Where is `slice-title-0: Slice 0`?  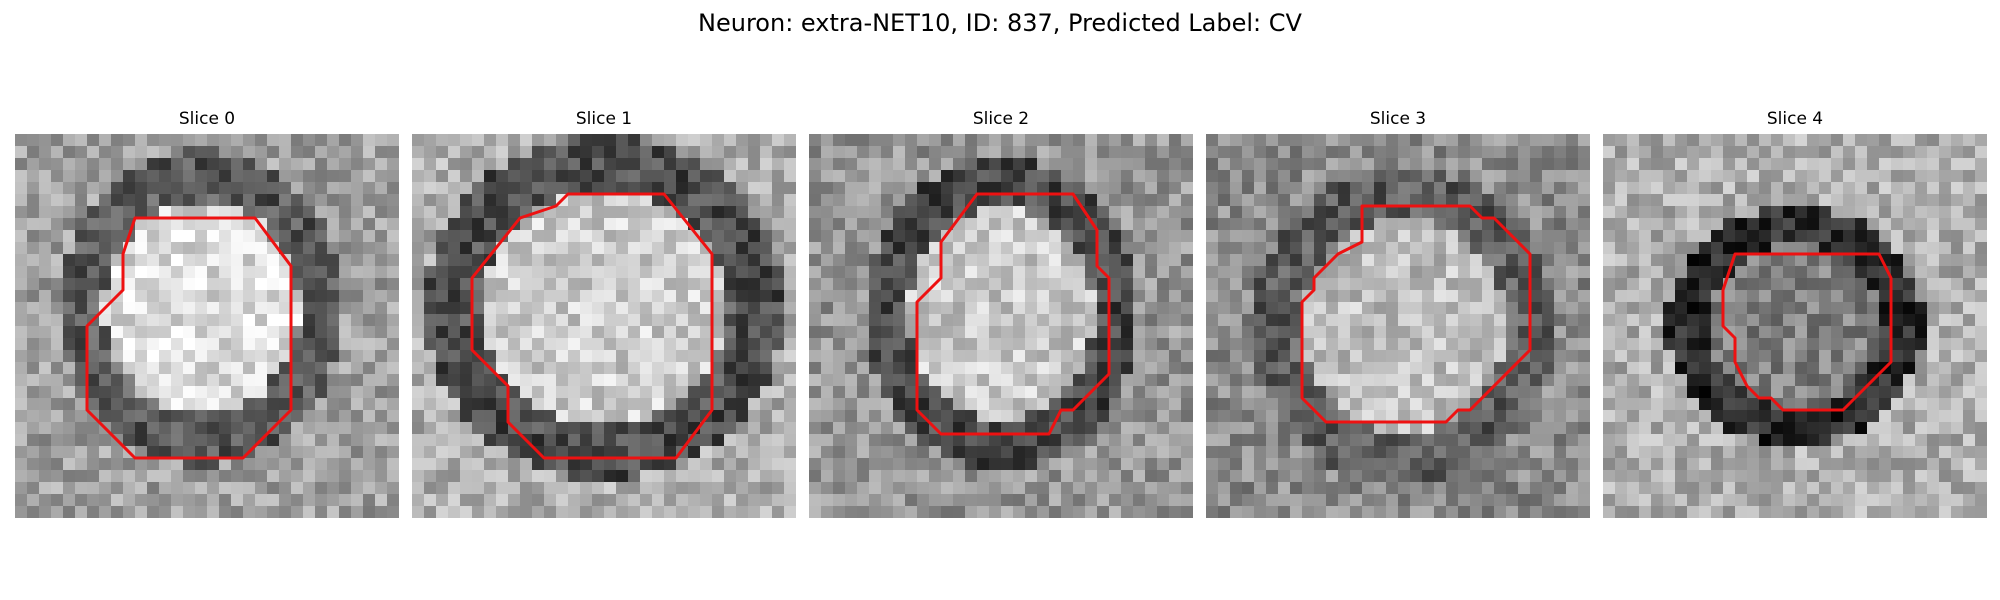 slice-title-0: Slice 0 is located at coordinates (207, 119).